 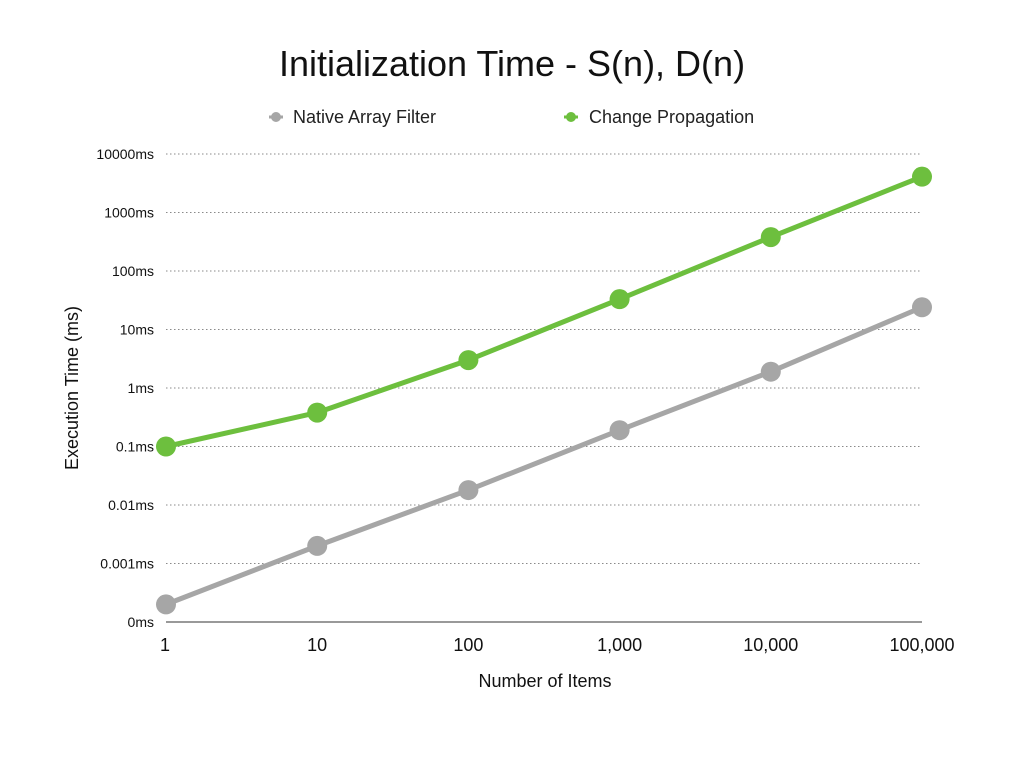 I want to click on legend-label: Native Array Filter, so click(x=364, y=117).